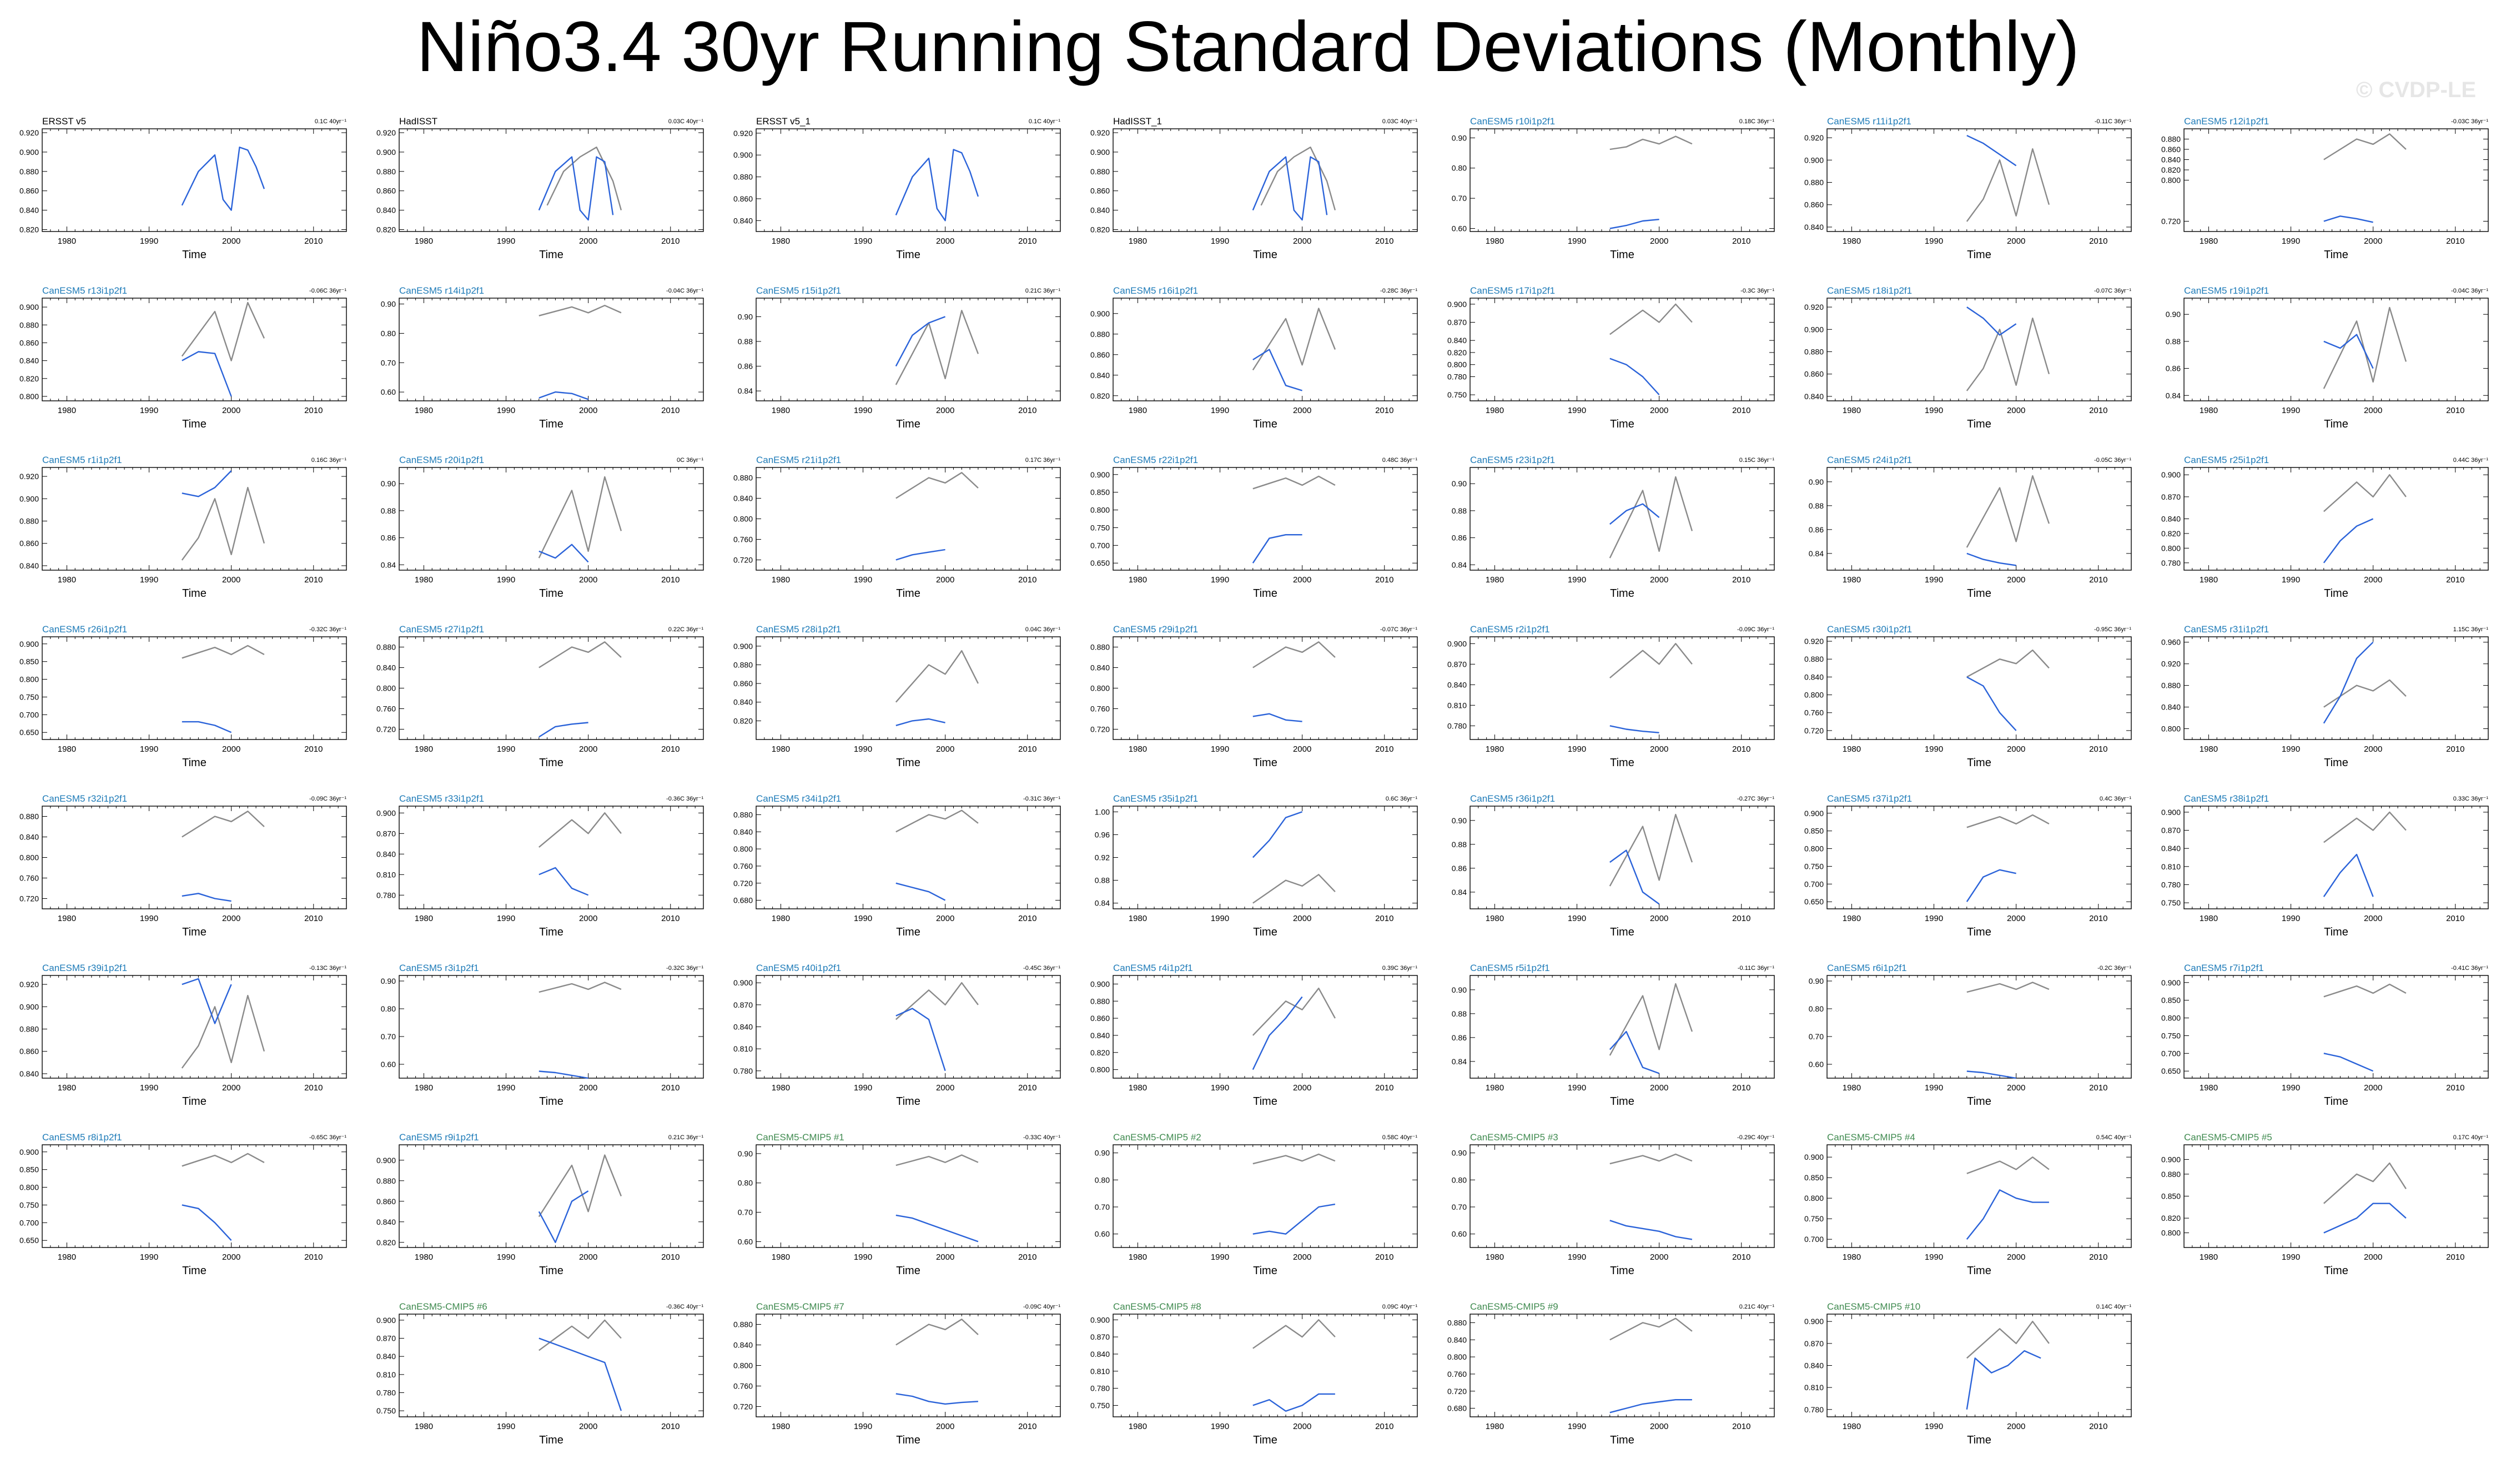 The image size is (2496, 1484). What do you see at coordinates (2112, 460) in the screenshot?
I see `trend-label: -0.05C 36yr⁻¹` at bounding box center [2112, 460].